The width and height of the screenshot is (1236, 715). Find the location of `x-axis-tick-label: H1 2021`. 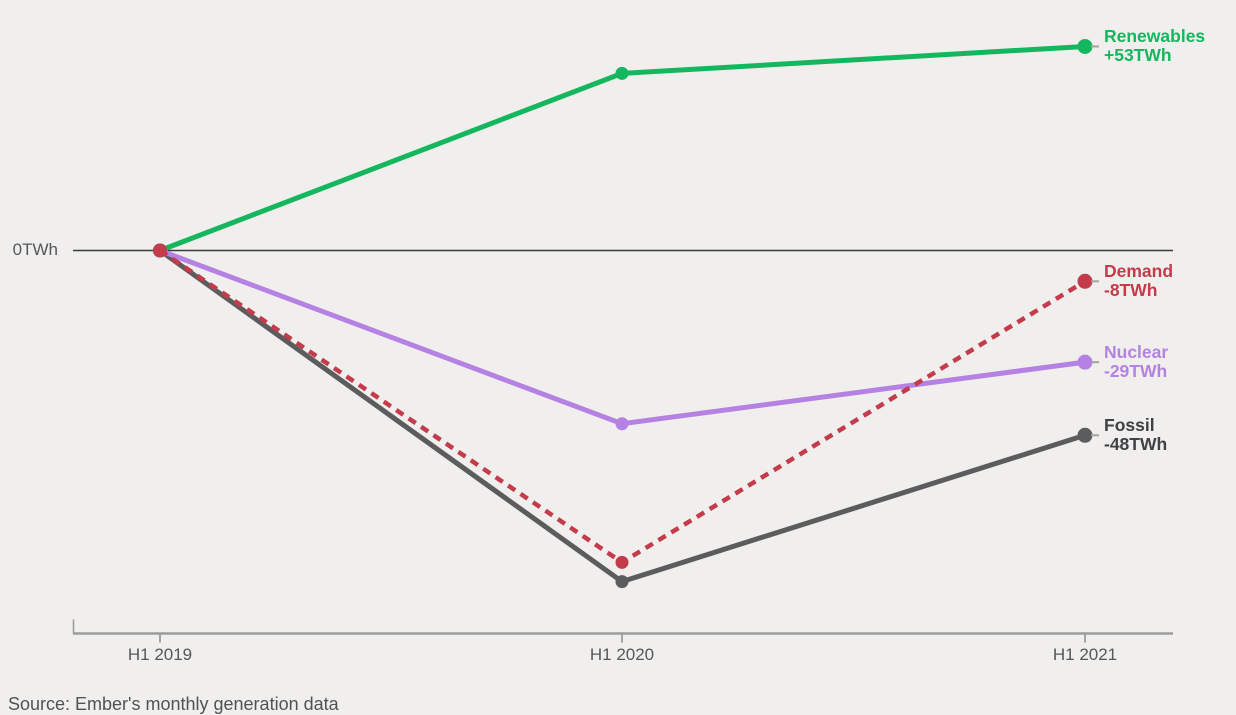

x-axis-tick-label: H1 2021 is located at coordinates (1085, 654).